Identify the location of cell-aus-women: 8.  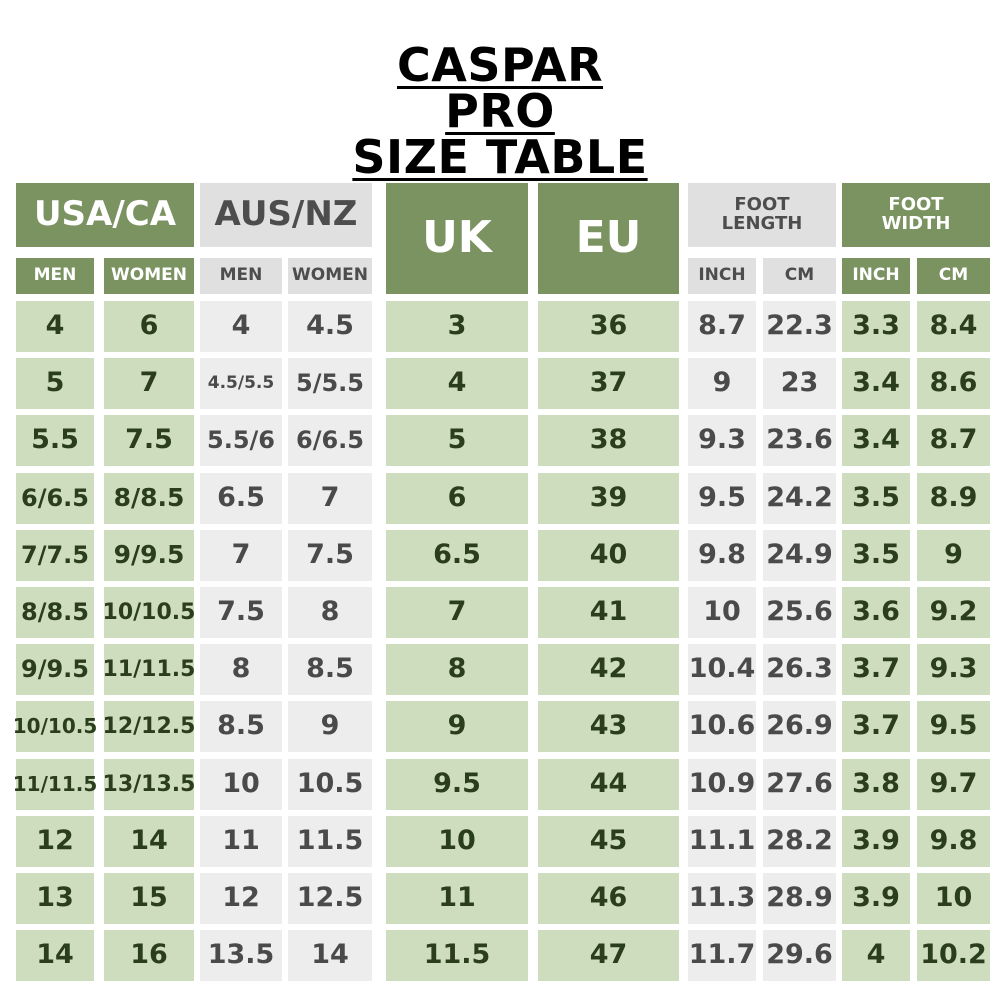
(330, 612).